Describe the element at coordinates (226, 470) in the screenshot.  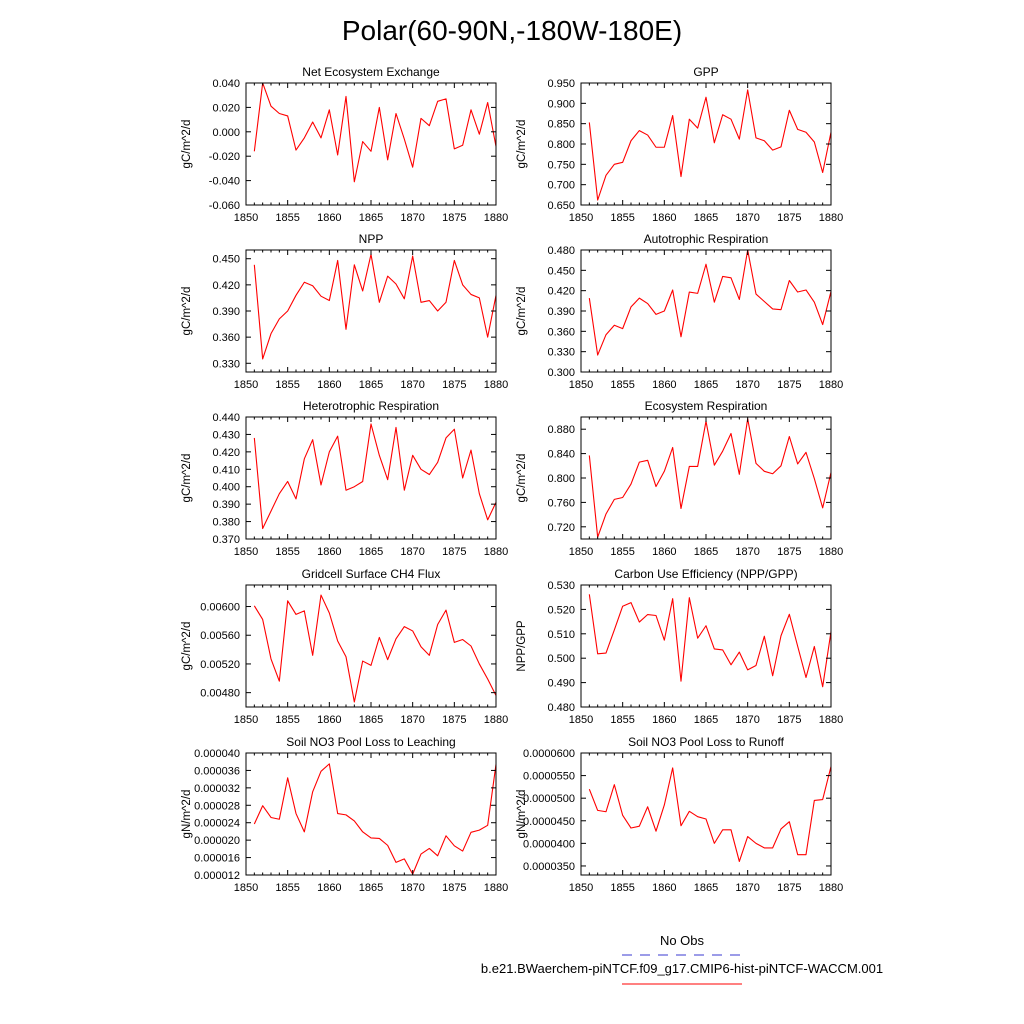
I see `y-tick-label: 0.410` at that location.